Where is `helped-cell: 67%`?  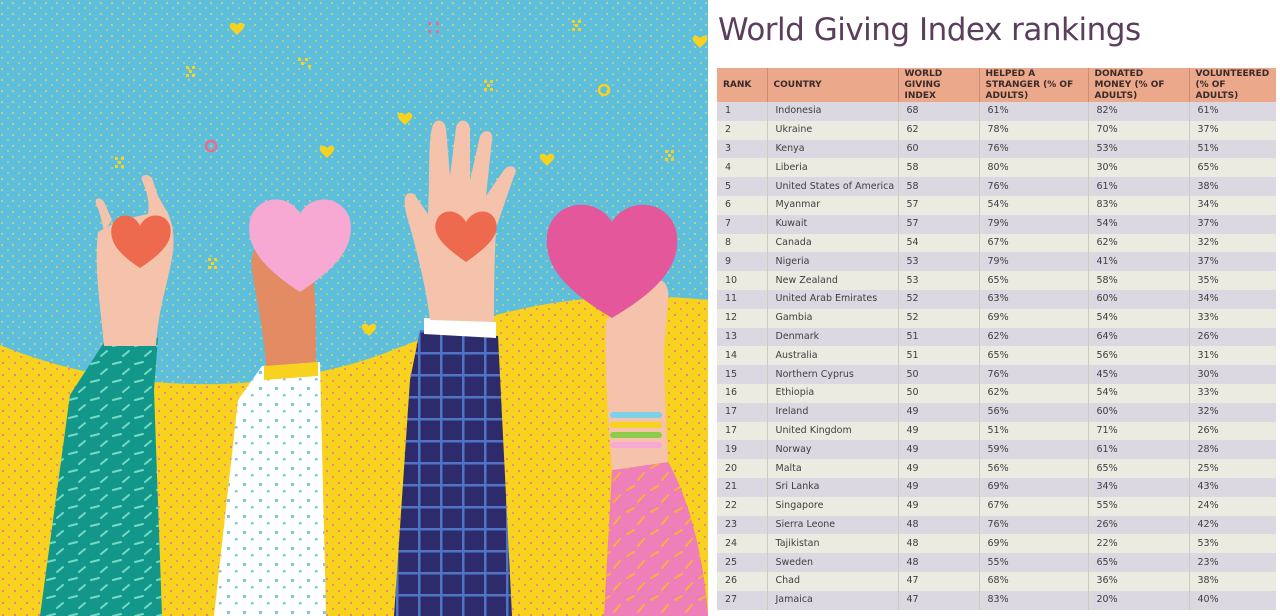 helped-cell: 67% is located at coordinates (1033, 506).